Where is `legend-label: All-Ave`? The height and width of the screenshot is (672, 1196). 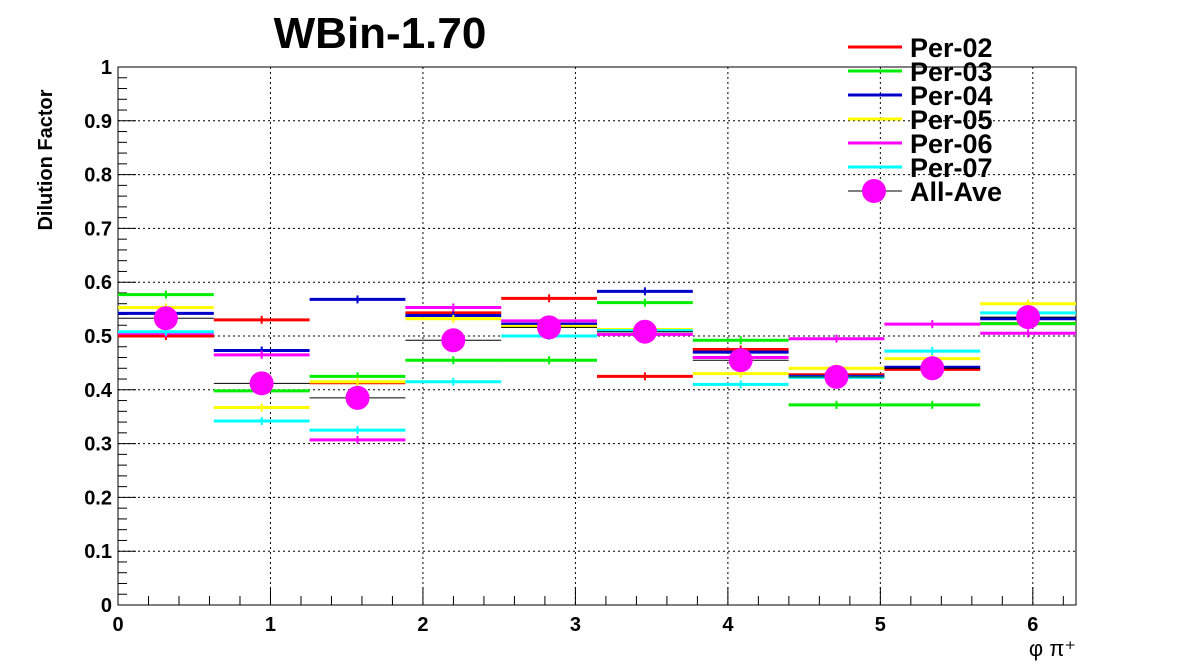
legend-label: All-Ave is located at coordinates (956, 192).